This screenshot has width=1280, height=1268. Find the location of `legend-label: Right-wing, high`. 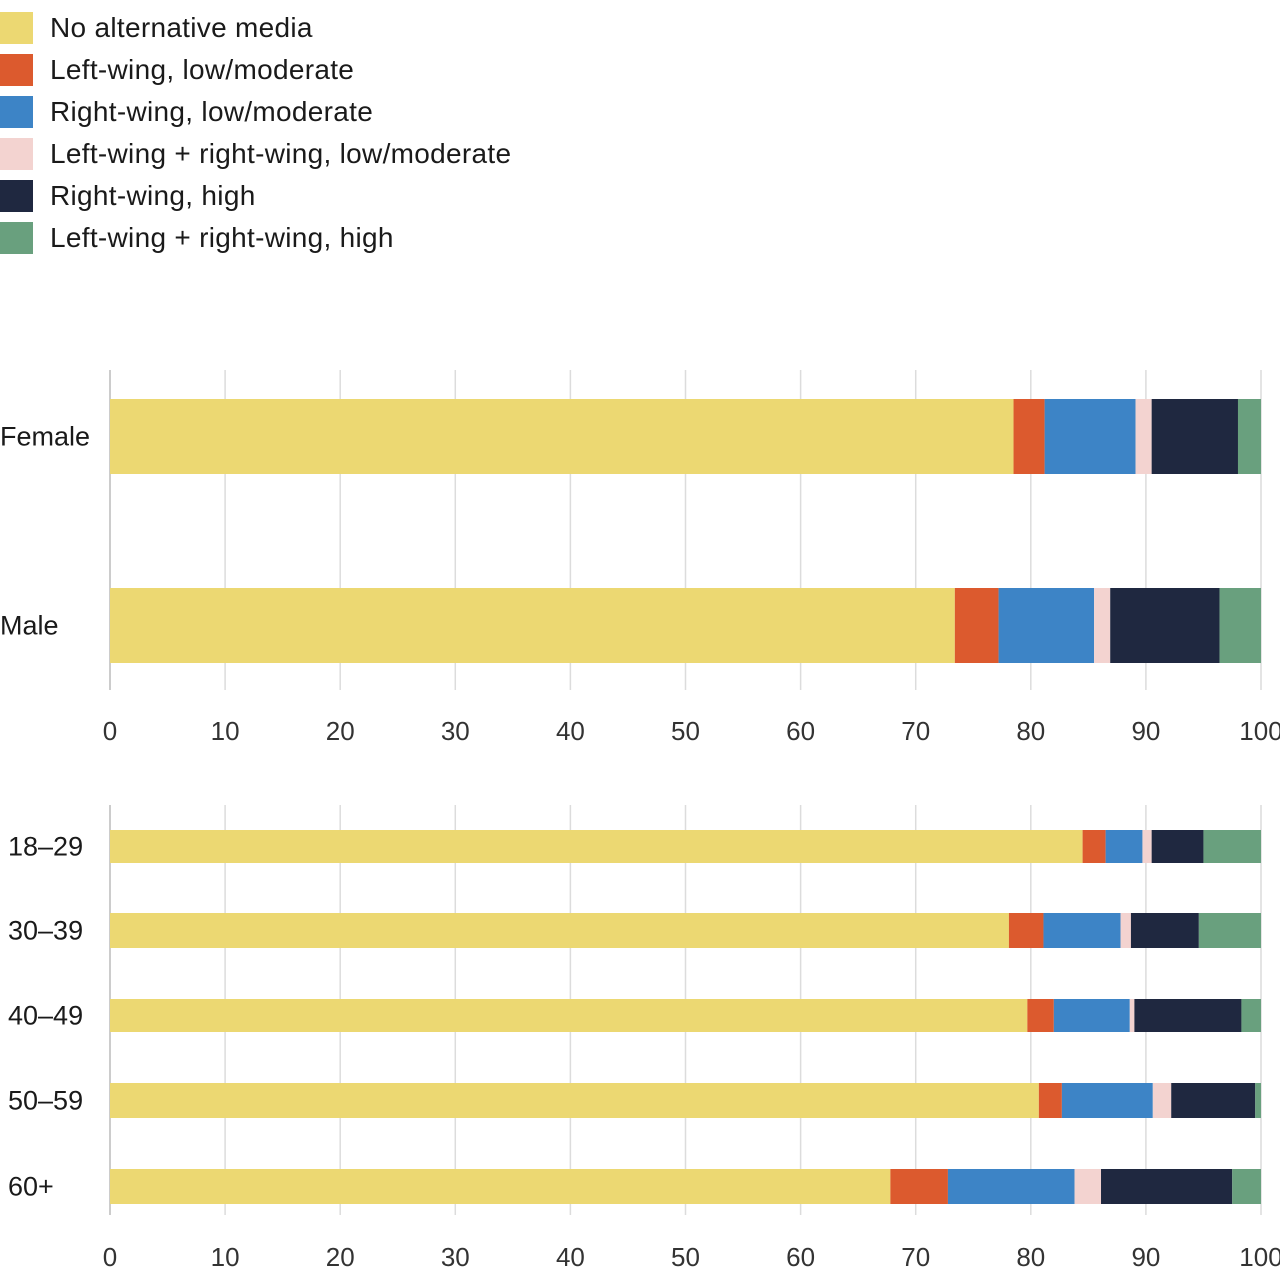

legend-label: Right-wing, high is located at coordinates (153, 195).